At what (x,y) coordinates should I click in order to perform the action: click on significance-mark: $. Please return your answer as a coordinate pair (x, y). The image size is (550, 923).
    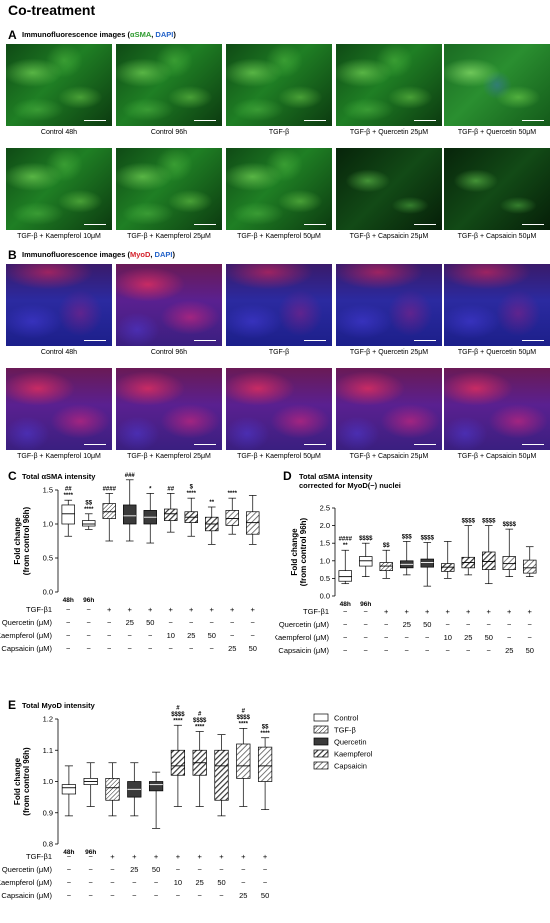
    Looking at the image, I should click on (192, 488).